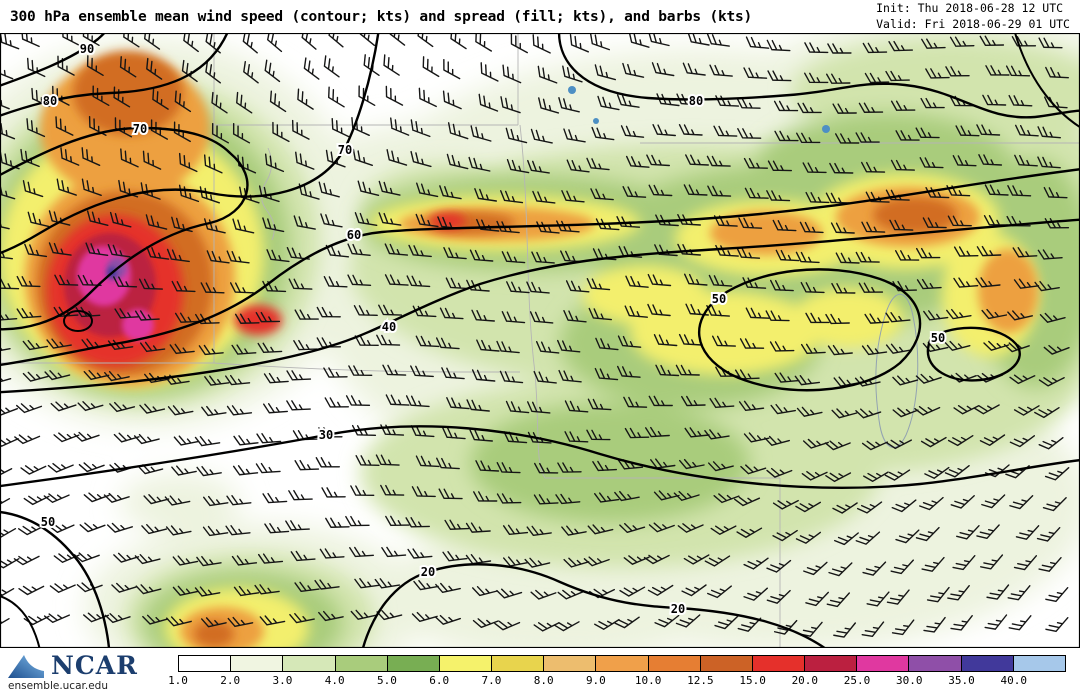 The height and width of the screenshot is (693, 1080). What do you see at coordinates (857, 680) in the screenshot?
I see `colorbar-tick-label: 25.0` at bounding box center [857, 680].